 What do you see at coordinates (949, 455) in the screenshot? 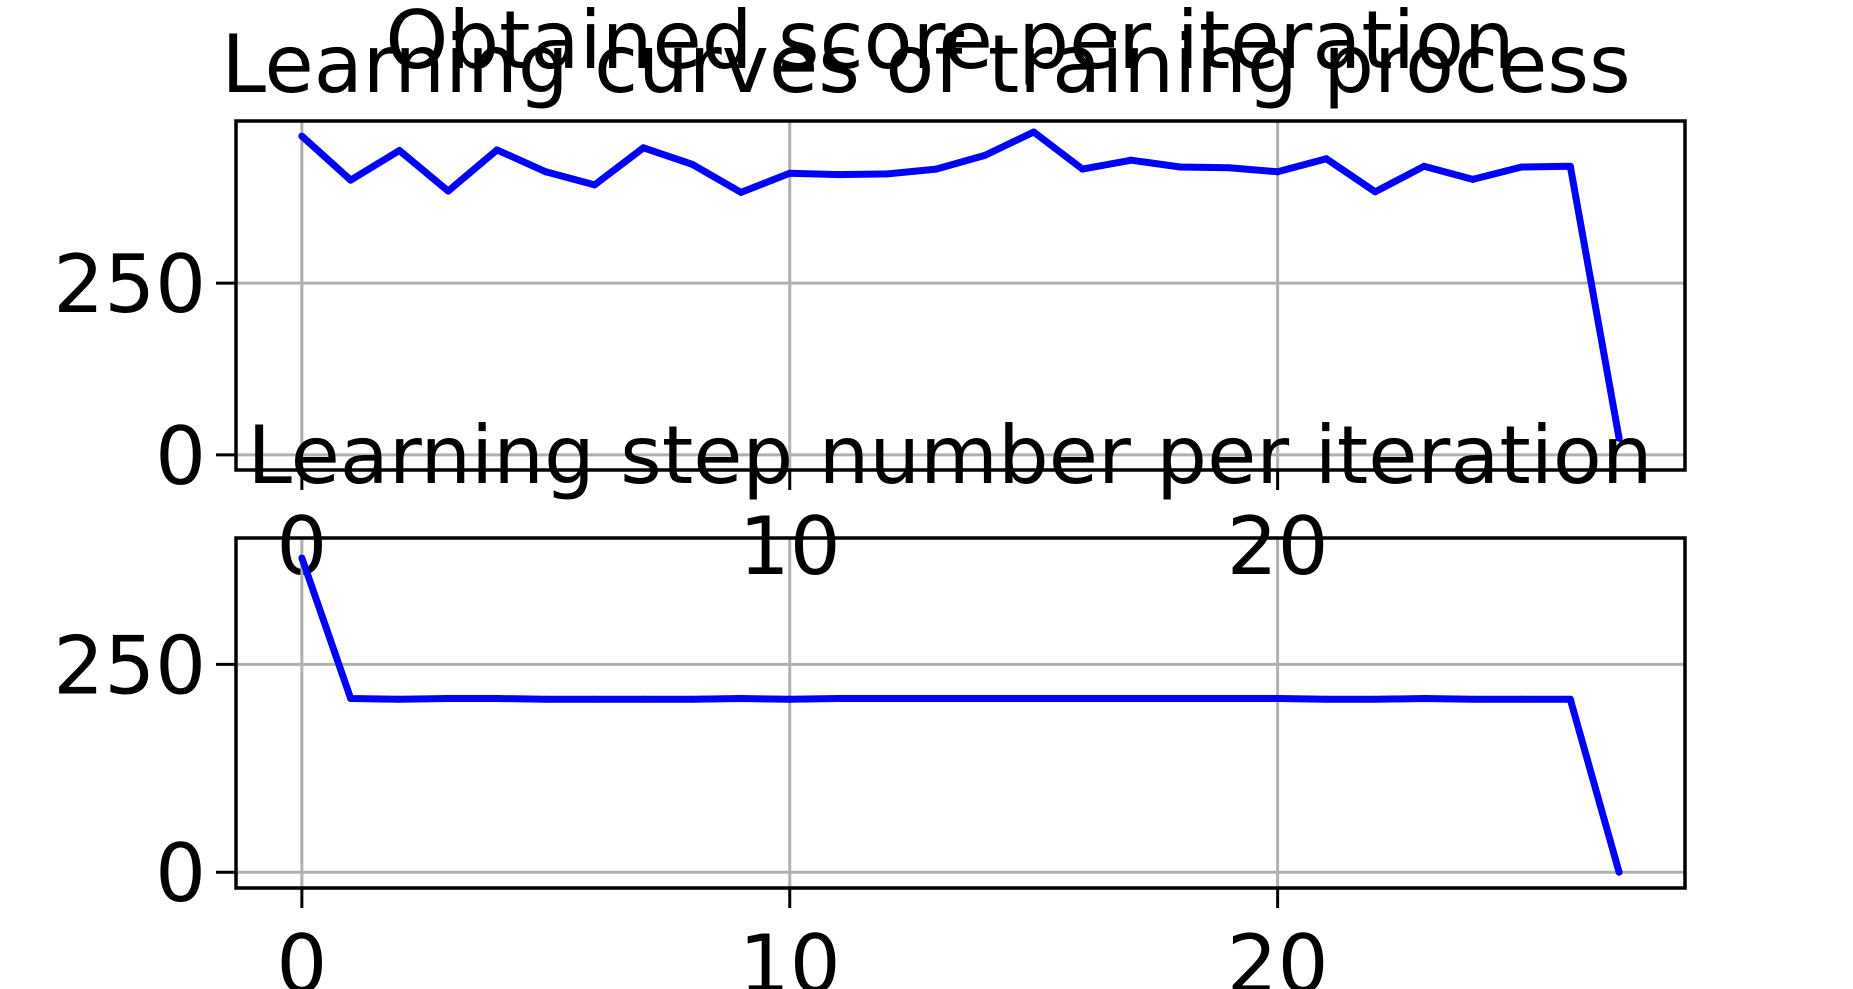
I see `steps-subplot-title: Learning step number per iteration` at bounding box center [949, 455].